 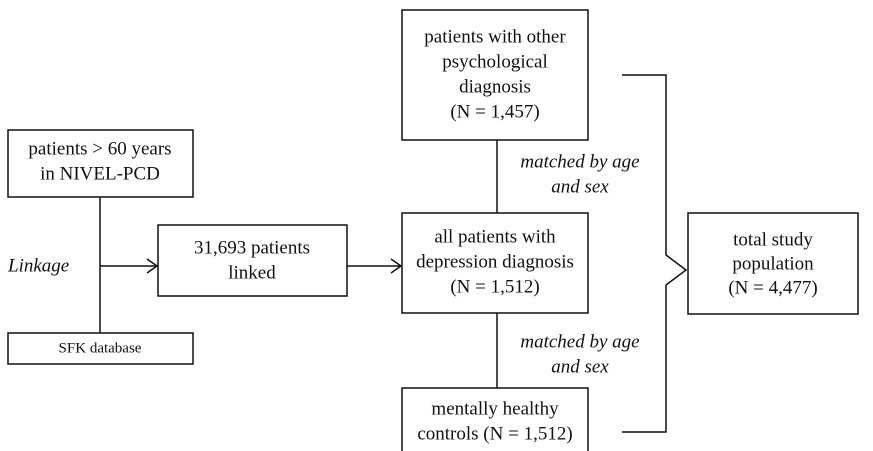 What do you see at coordinates (655, 253) in the screenshot?
I see `brace` at bounding box center [655, 253].